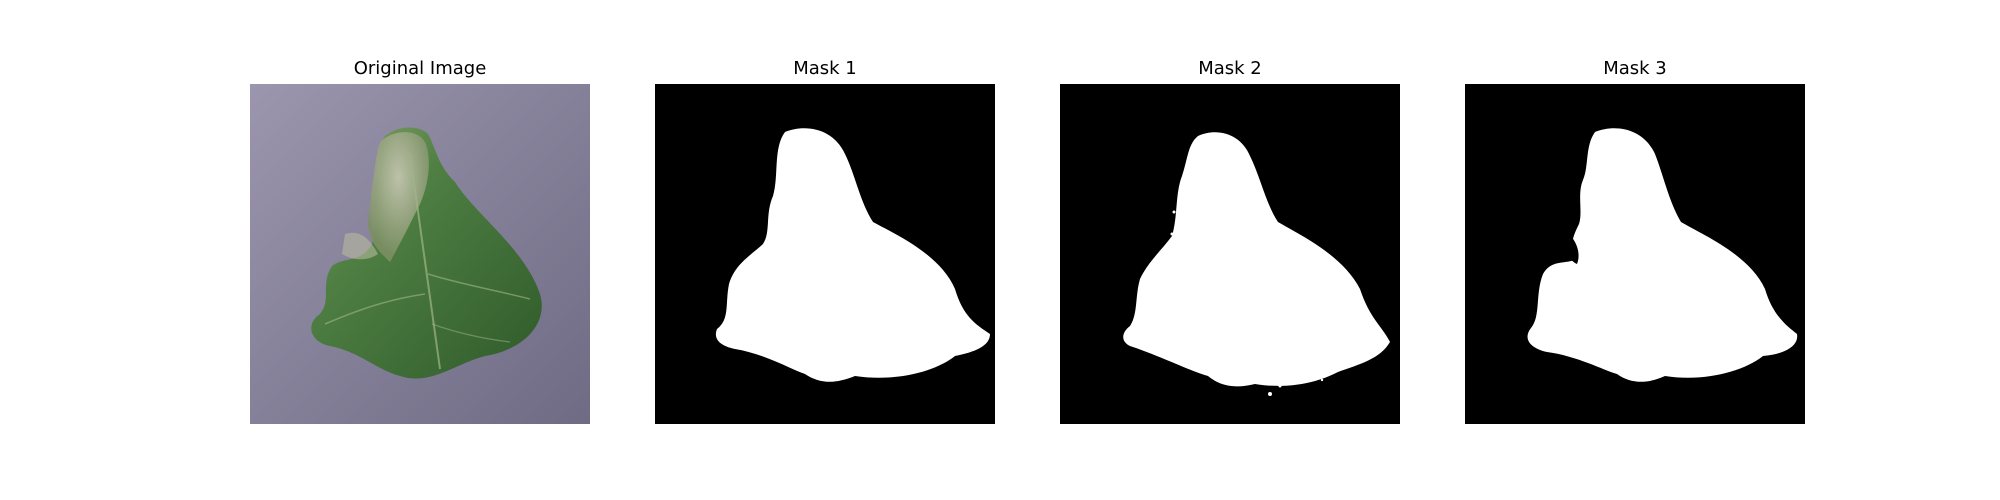 This screenshot has height=500, width=2000. What do you see at coordinates (825, 69) in the screenshot?
I see `panel-title: Mask 1` at bounding box center [825, 69].